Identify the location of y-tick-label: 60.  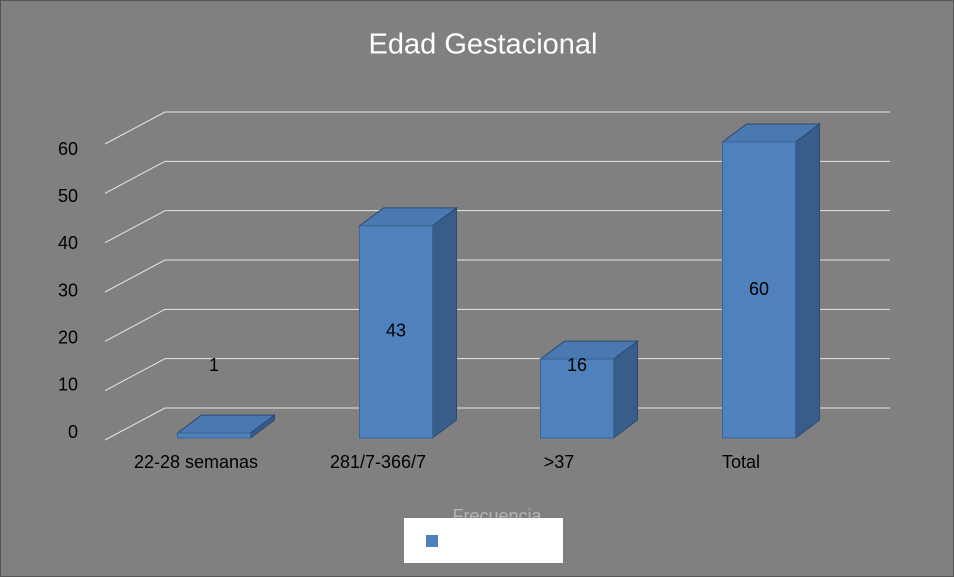
(68, 149).